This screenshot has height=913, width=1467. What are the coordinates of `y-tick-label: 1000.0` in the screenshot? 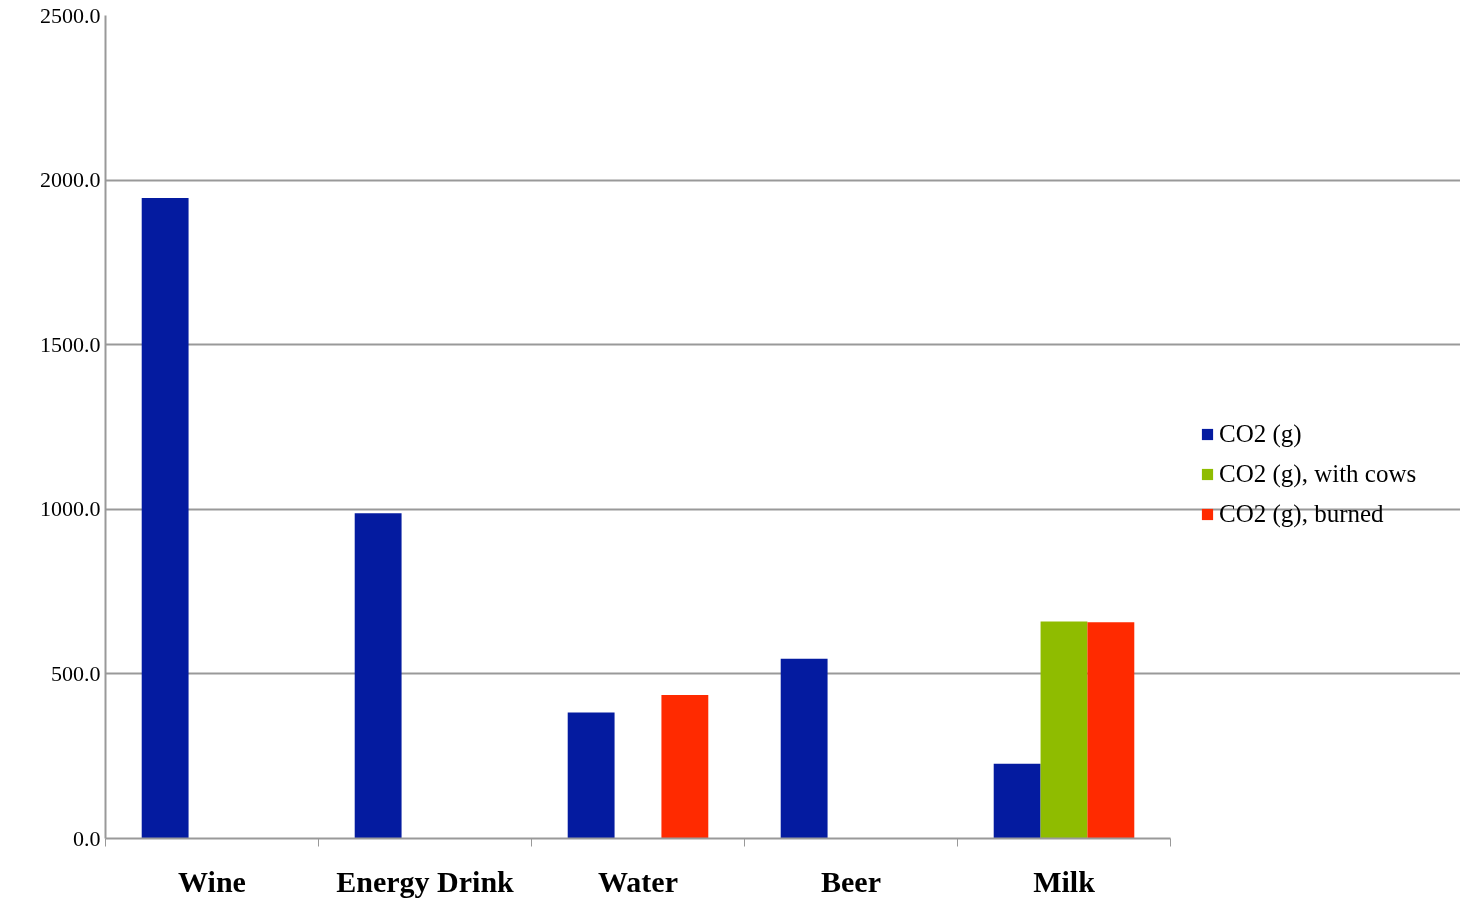 It's located at (70, 509).